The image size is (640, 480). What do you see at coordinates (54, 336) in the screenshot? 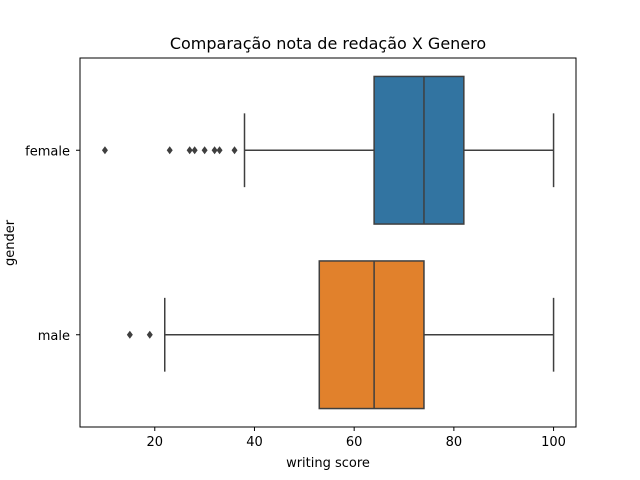
I see `y-tick-label-male: male` at bounding box center [54, 336].